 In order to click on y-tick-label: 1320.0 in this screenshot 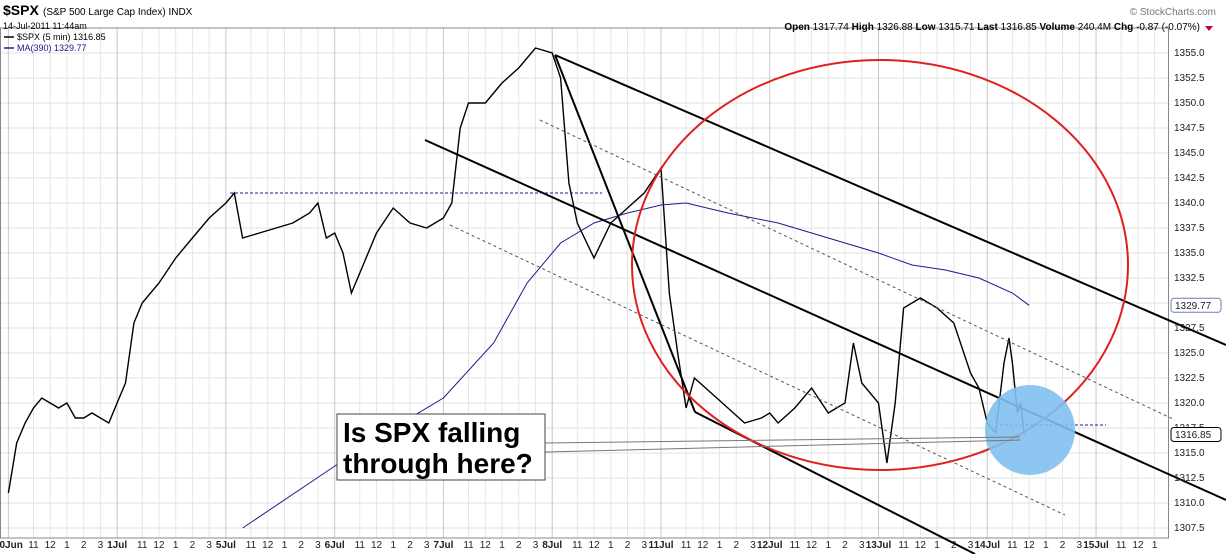, I will do `click(1189, 403)`.